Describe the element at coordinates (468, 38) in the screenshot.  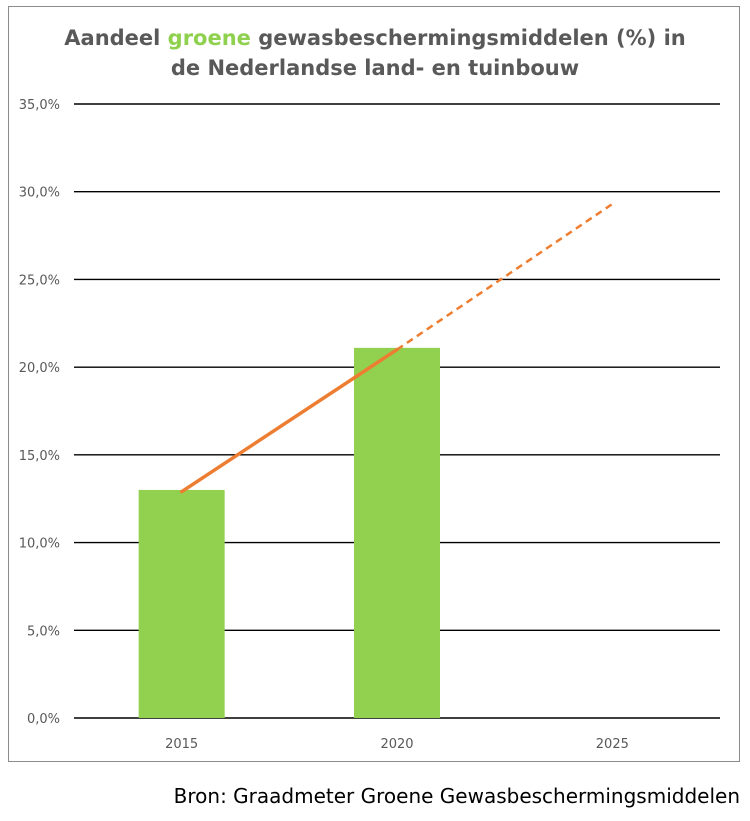
I see `title-line1-after: gewasbeschermingsmiddelen (%) in` at that location.